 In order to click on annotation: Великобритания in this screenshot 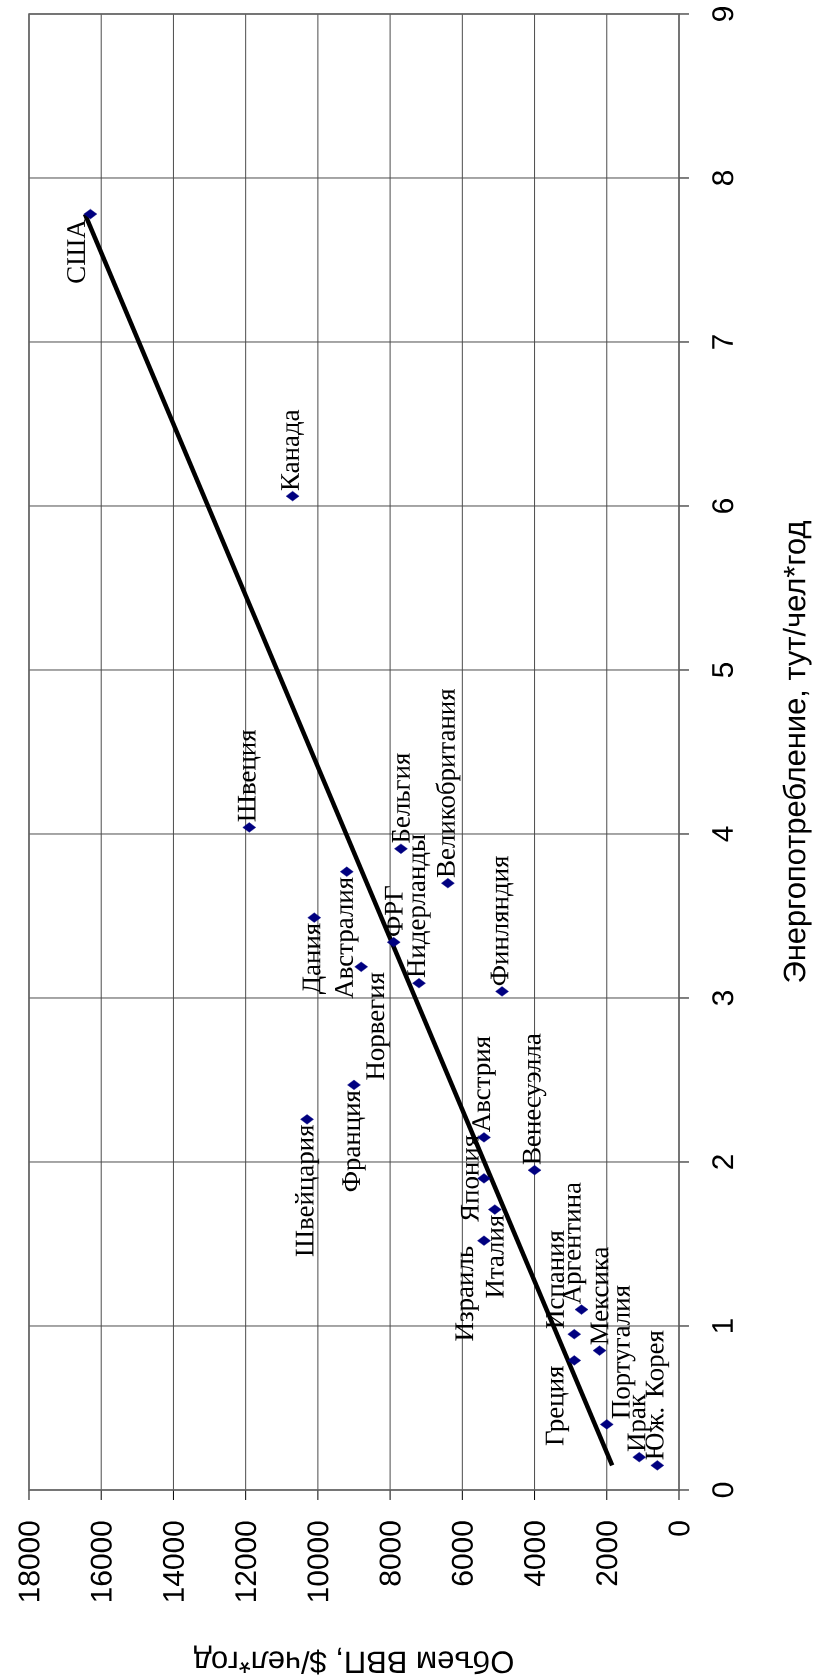, I will do `click(448, 783)`.